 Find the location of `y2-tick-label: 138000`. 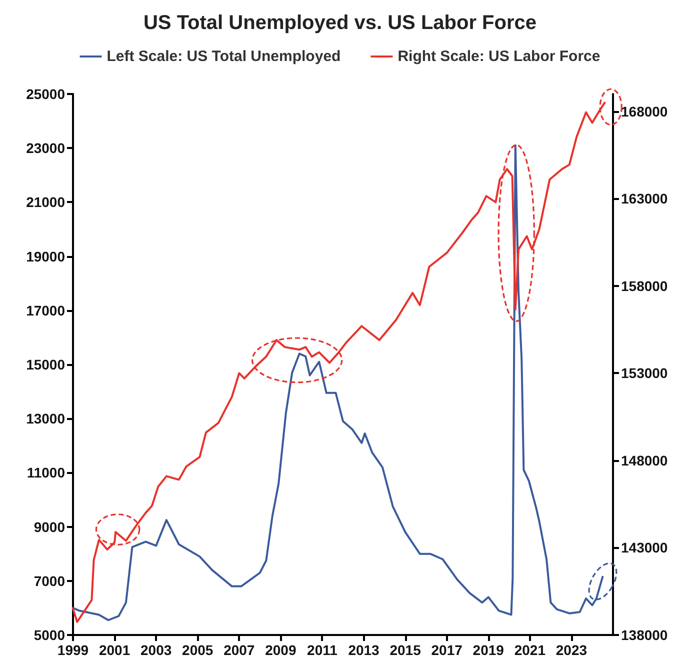

y2-tick-label: 138000 is located at coordinates (644, 635).